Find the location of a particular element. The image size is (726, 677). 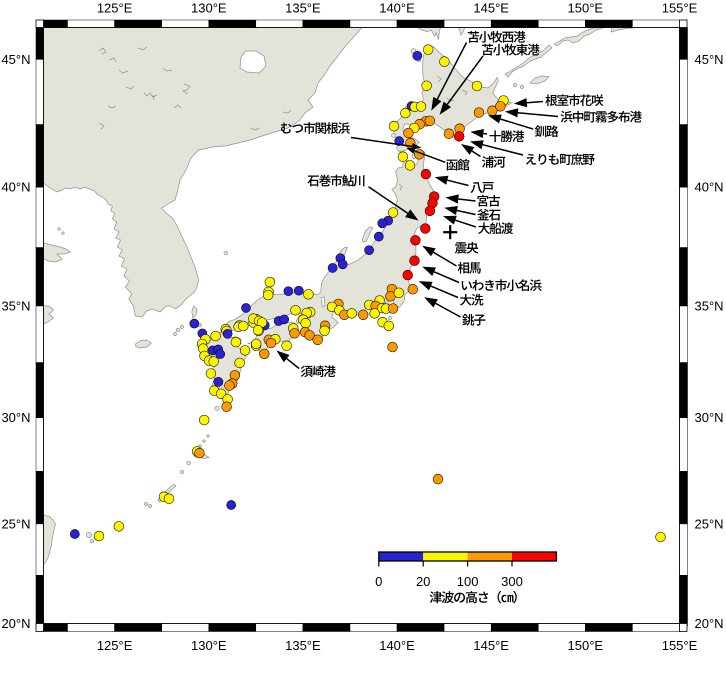

svg-text: 20 is located at coordinates (423, 581).